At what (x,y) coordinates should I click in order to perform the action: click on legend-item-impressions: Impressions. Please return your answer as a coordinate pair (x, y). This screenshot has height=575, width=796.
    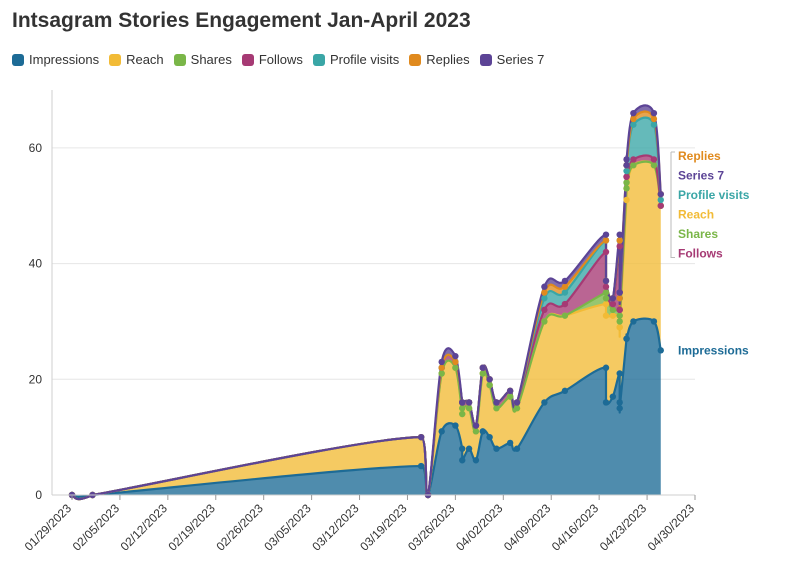
    Looking at the image, I should click on (55, 59).